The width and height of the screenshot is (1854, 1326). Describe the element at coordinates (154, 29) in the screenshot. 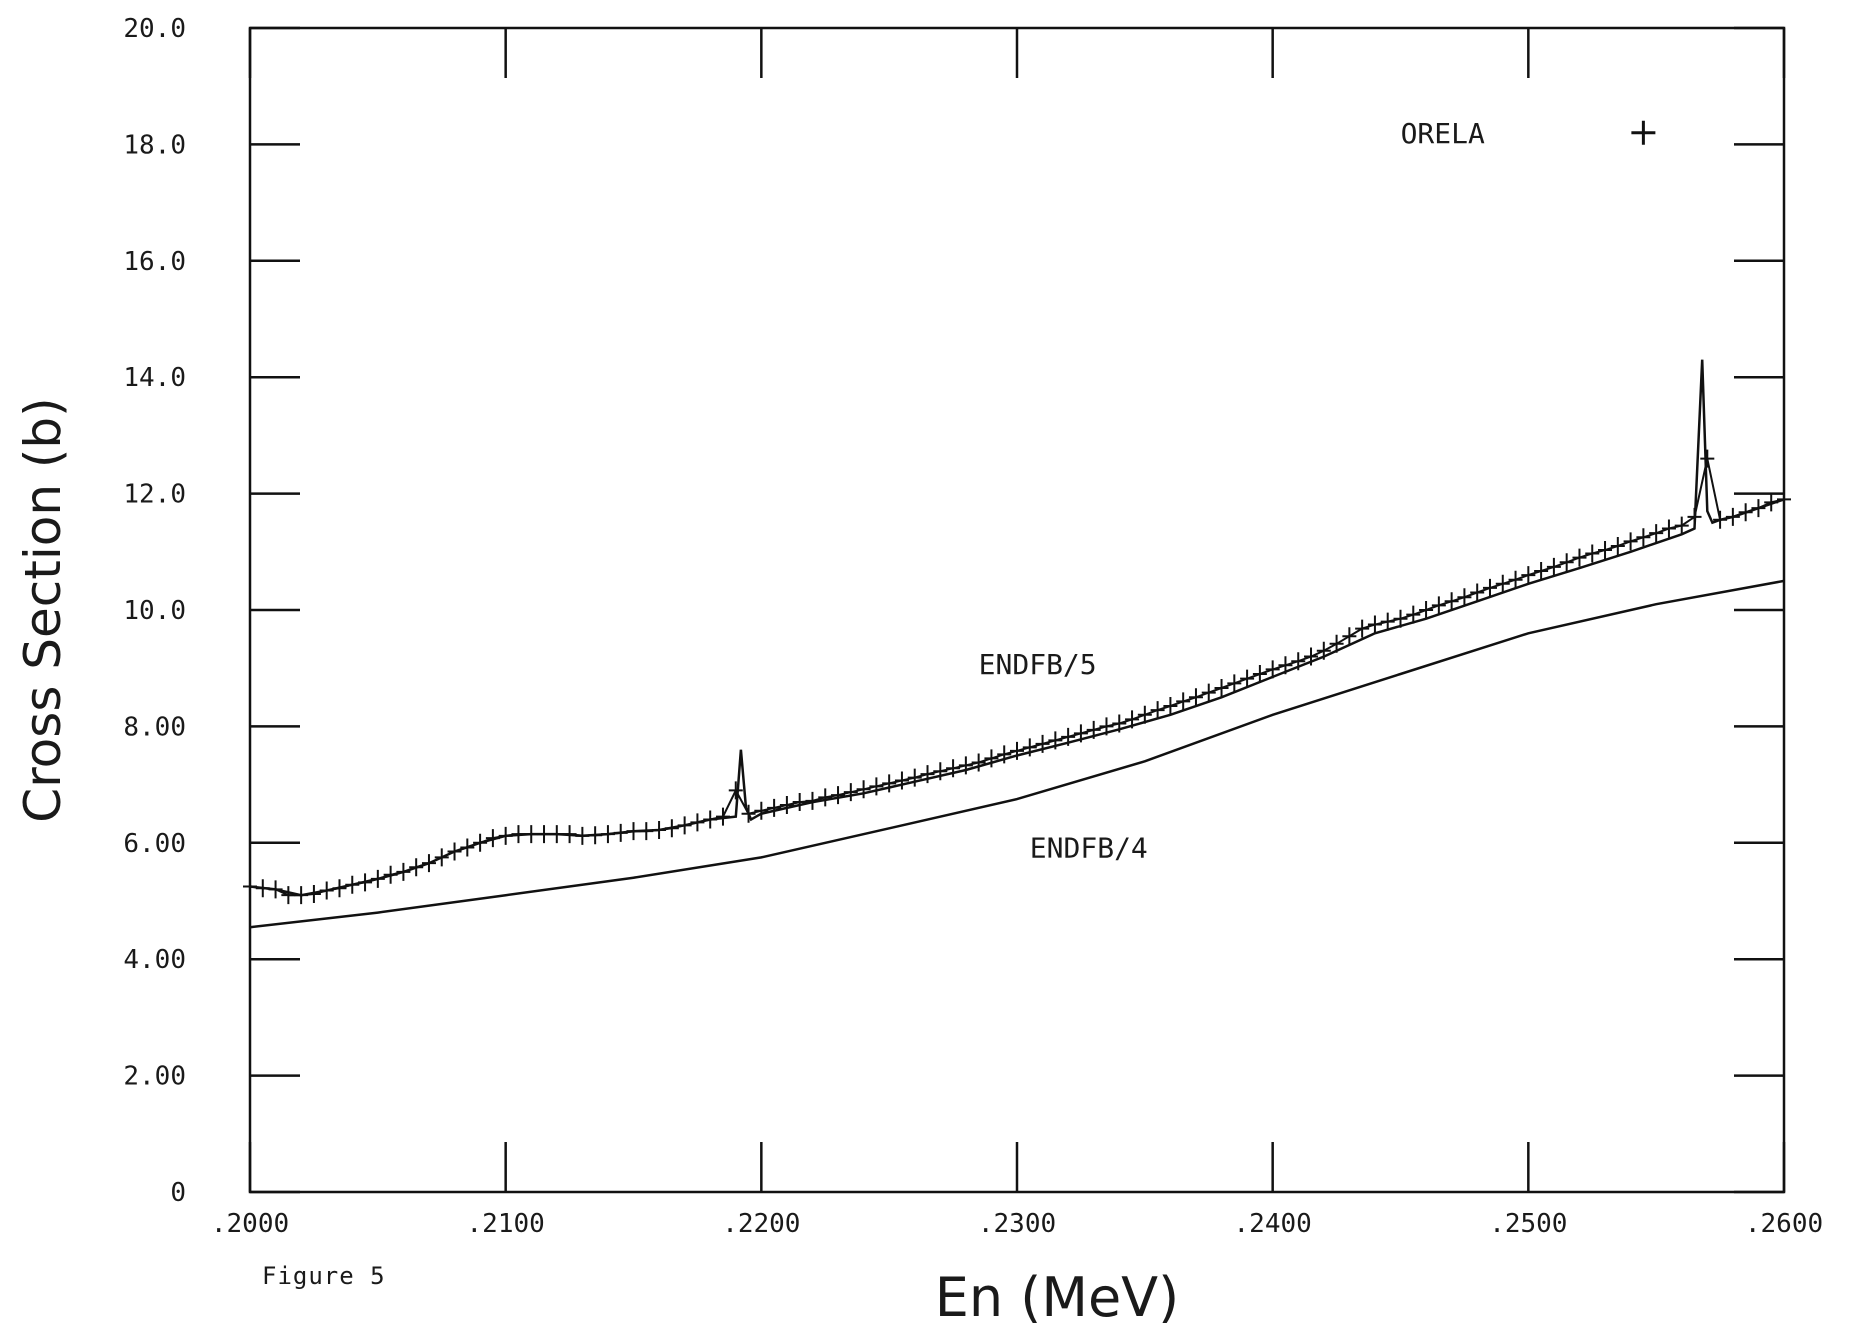

I see `y-tick-label: 20.0` at that location.